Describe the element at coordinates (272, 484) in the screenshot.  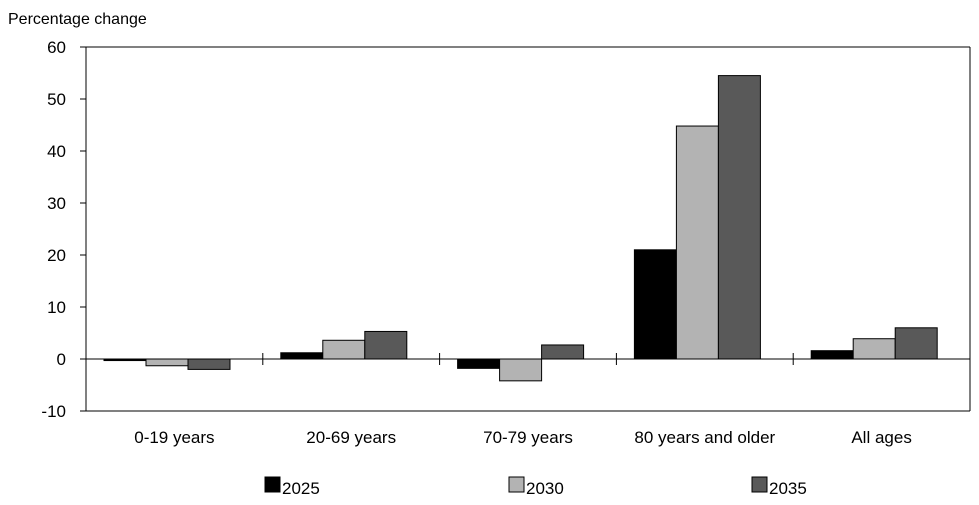
I see `legend-swatch-2025` at that location.